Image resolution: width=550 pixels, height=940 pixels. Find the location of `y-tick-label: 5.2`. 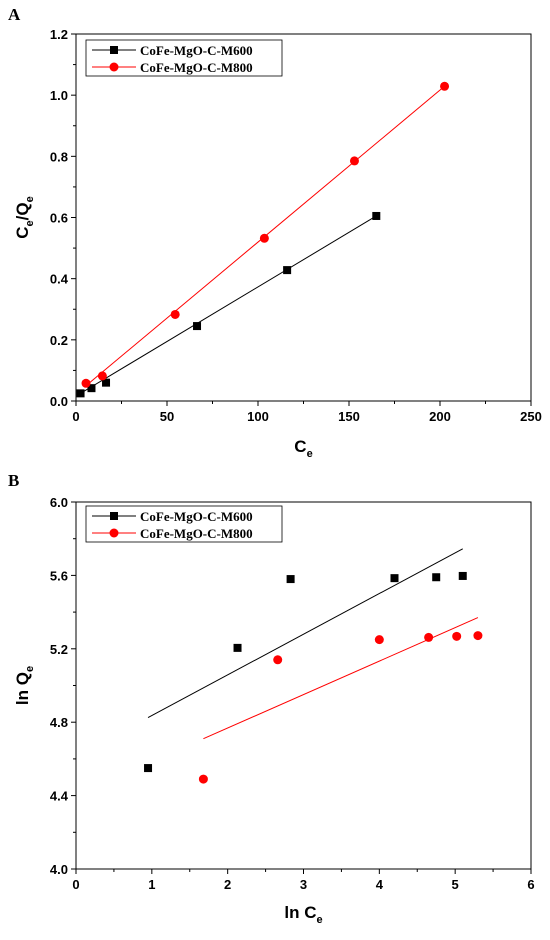

y-tick-label: 5.2 is located at coordinates (59, 649).